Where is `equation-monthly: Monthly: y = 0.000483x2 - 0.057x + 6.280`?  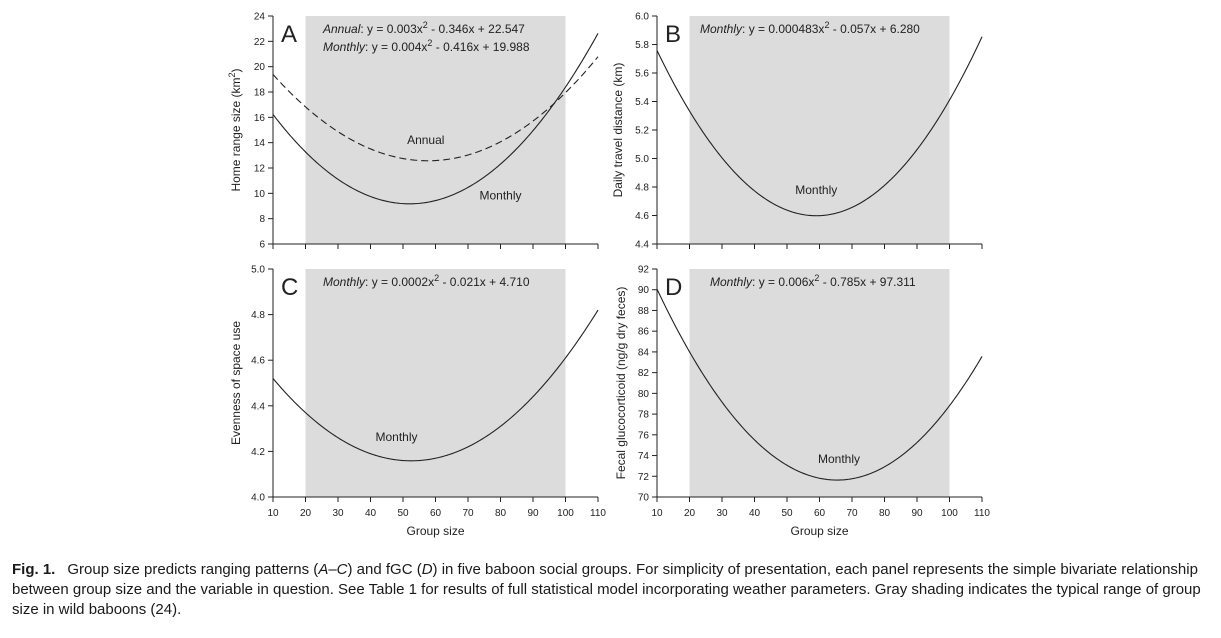
equation-monthly: Monthly: y = 0.000483x2 - 0.057x + 6.280 is located at coordinates (810, 28).